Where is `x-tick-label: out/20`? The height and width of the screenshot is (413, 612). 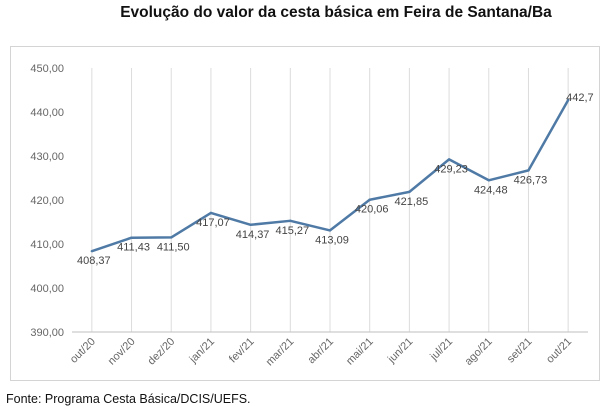 x-tick-label: out/20 is located at coordinates (83, 351).